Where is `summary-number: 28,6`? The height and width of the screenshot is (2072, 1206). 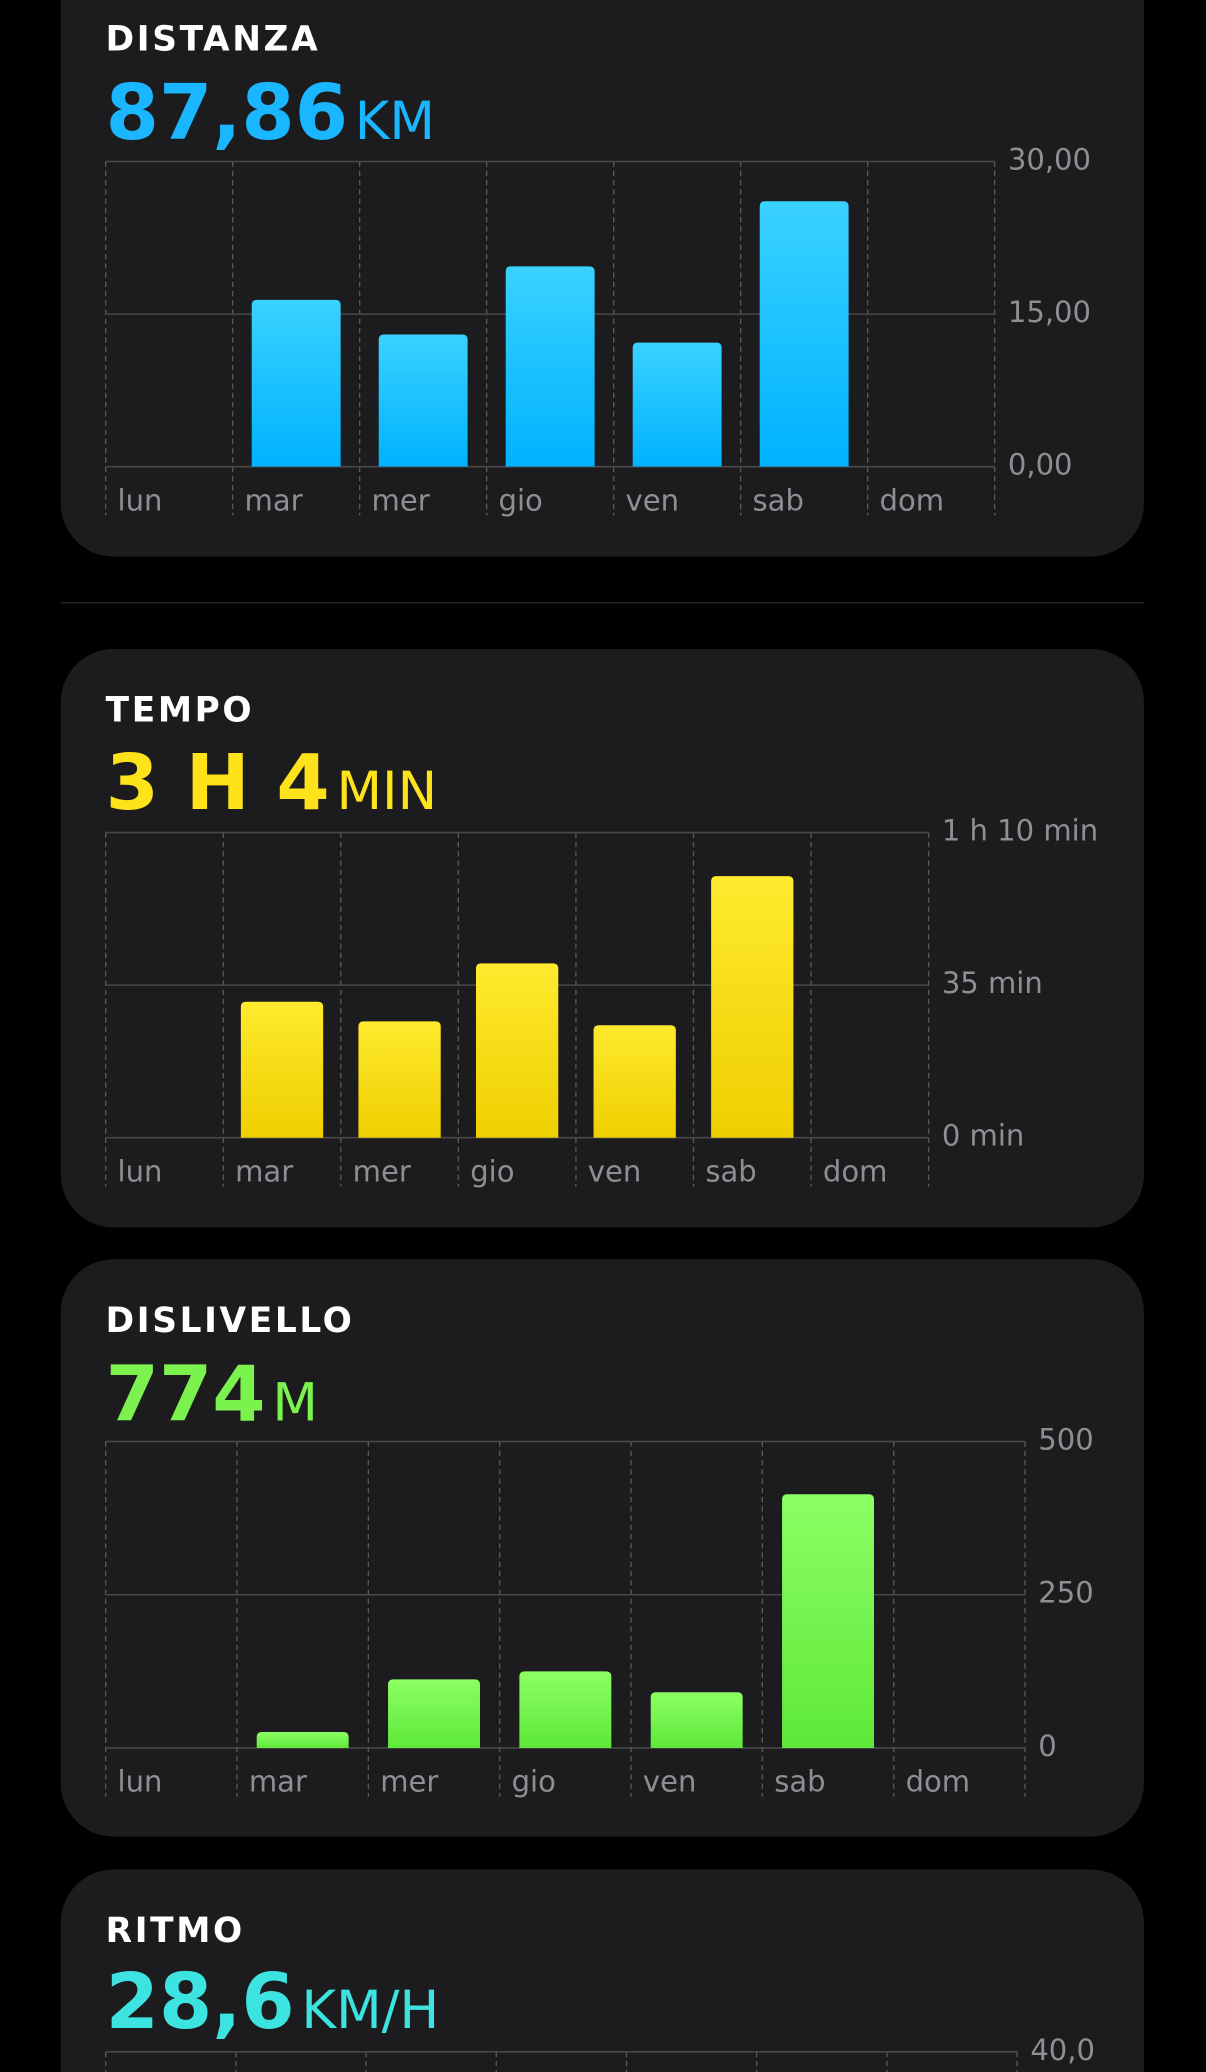 summary-number: 28,6 is located at coordinates (200, 2002).